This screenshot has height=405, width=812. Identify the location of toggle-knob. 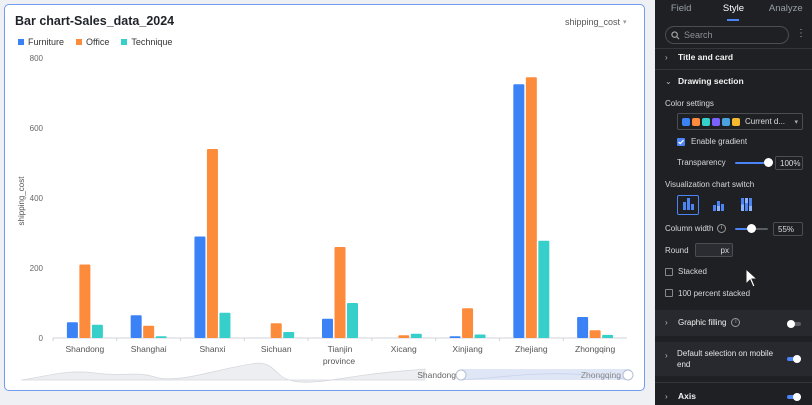
(797, 397).